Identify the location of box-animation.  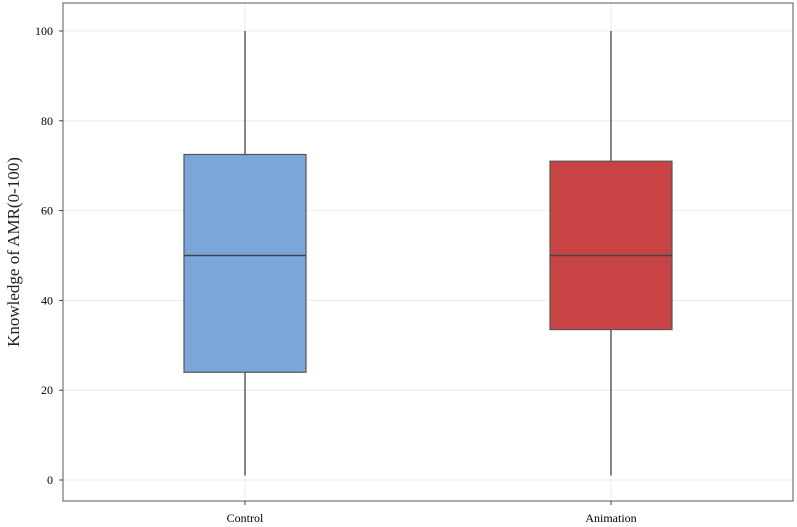
(611, 253).